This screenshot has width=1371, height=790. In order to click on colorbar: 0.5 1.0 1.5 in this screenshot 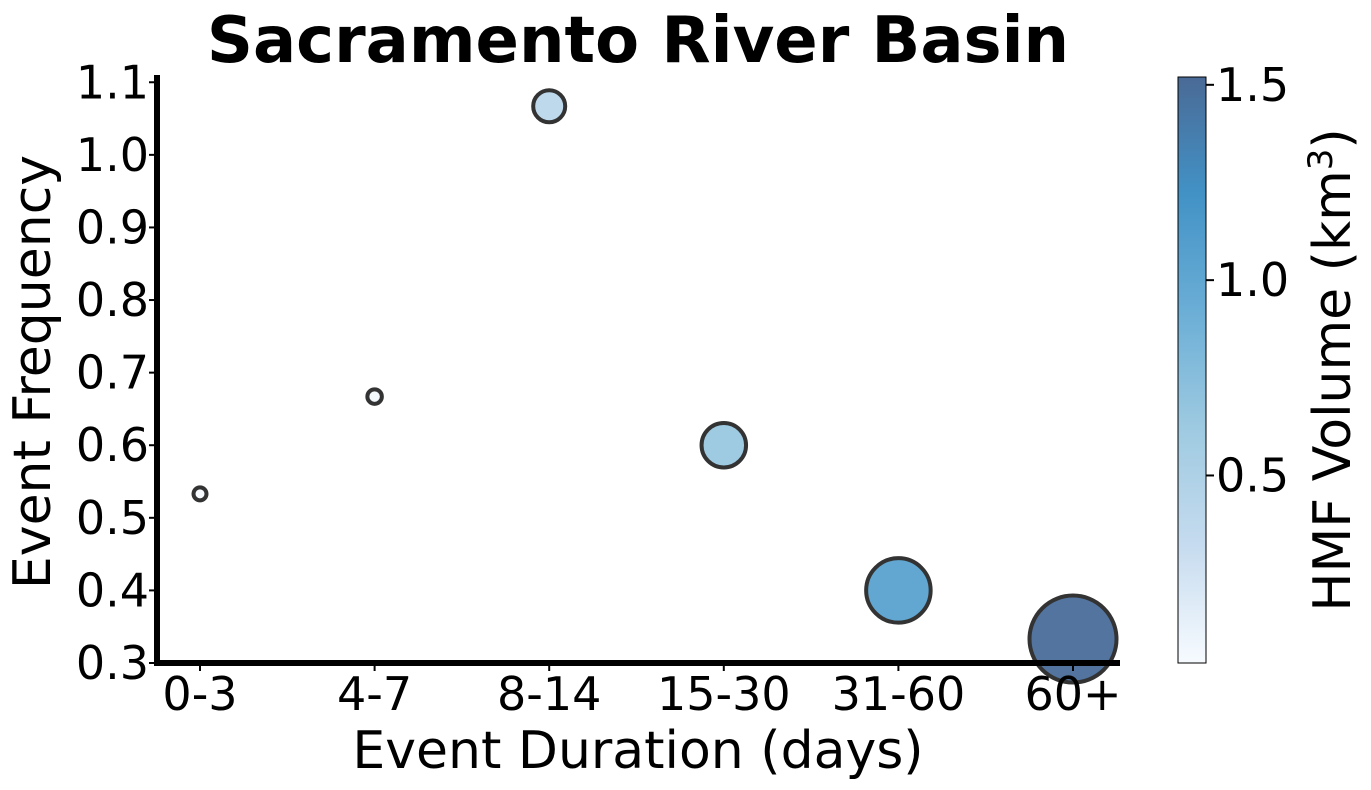, I will do `click(1233, 361)`.